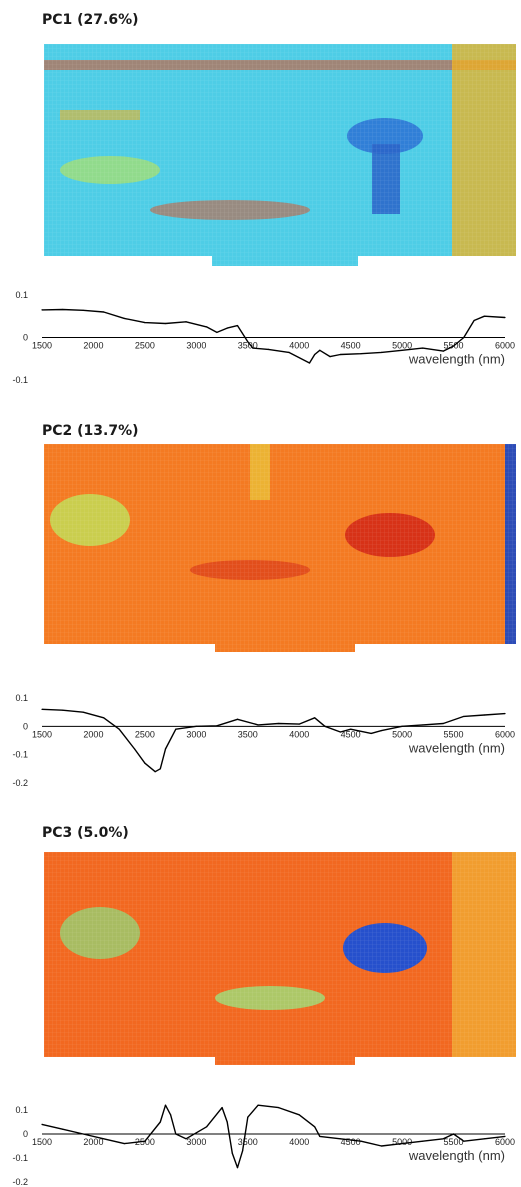 The image size is (521, 1187). Describe the element at coordinates (85, 833) in the screenshot. I see `pc3-title: PC3 (5.0%)` at that location.